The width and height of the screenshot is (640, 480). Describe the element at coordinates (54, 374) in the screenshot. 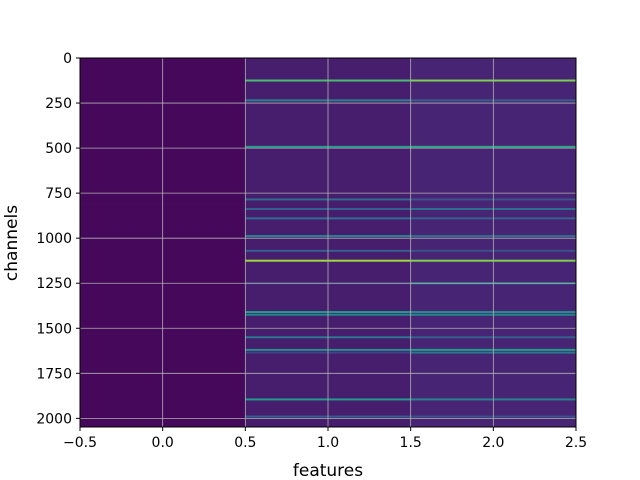

I see `y-tick-label: 1750` at that location.